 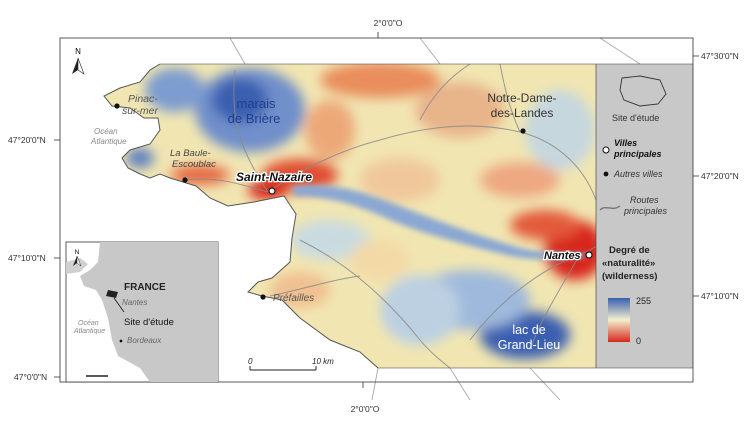 I want to click on saint-nazaire-marker, so click(x=272, y=191).